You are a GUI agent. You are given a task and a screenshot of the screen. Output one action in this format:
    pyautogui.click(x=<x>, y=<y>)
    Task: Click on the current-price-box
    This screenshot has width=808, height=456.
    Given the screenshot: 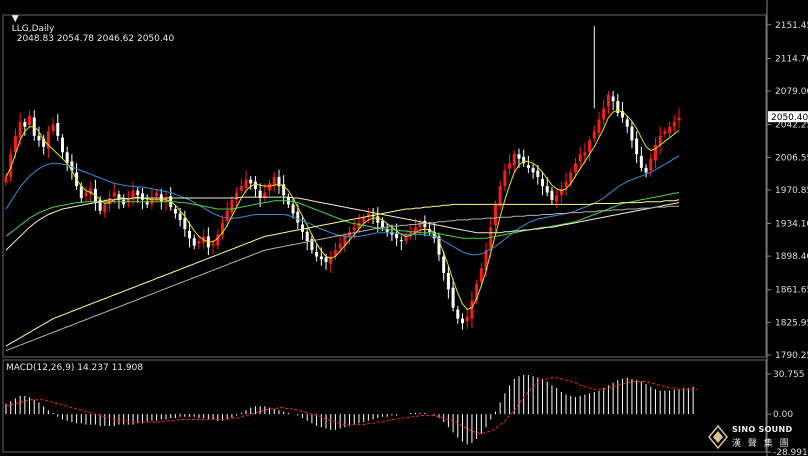 What is the action you would take?
    pyautogui.click(x=788, y=117)
    